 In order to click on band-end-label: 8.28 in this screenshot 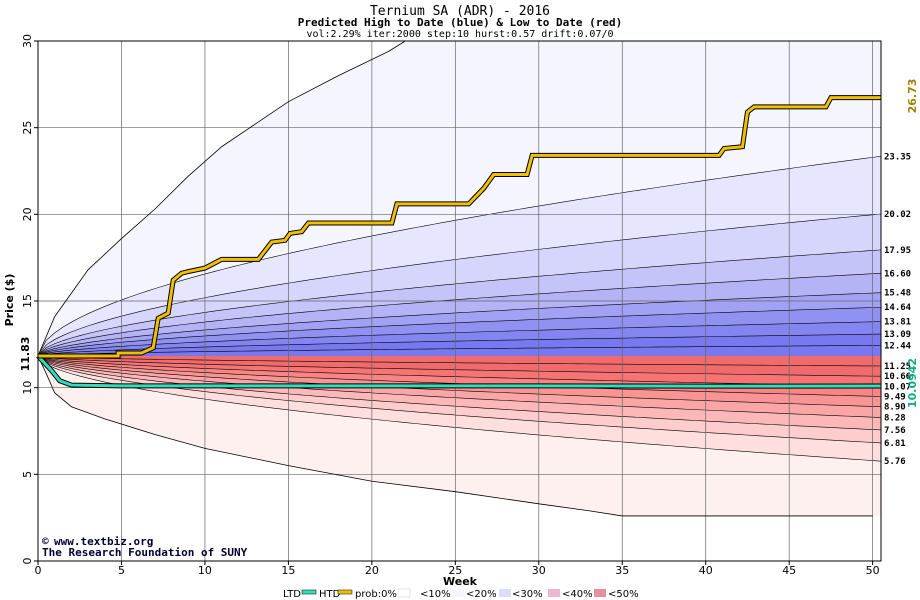, I will do `click(895, 418)`.